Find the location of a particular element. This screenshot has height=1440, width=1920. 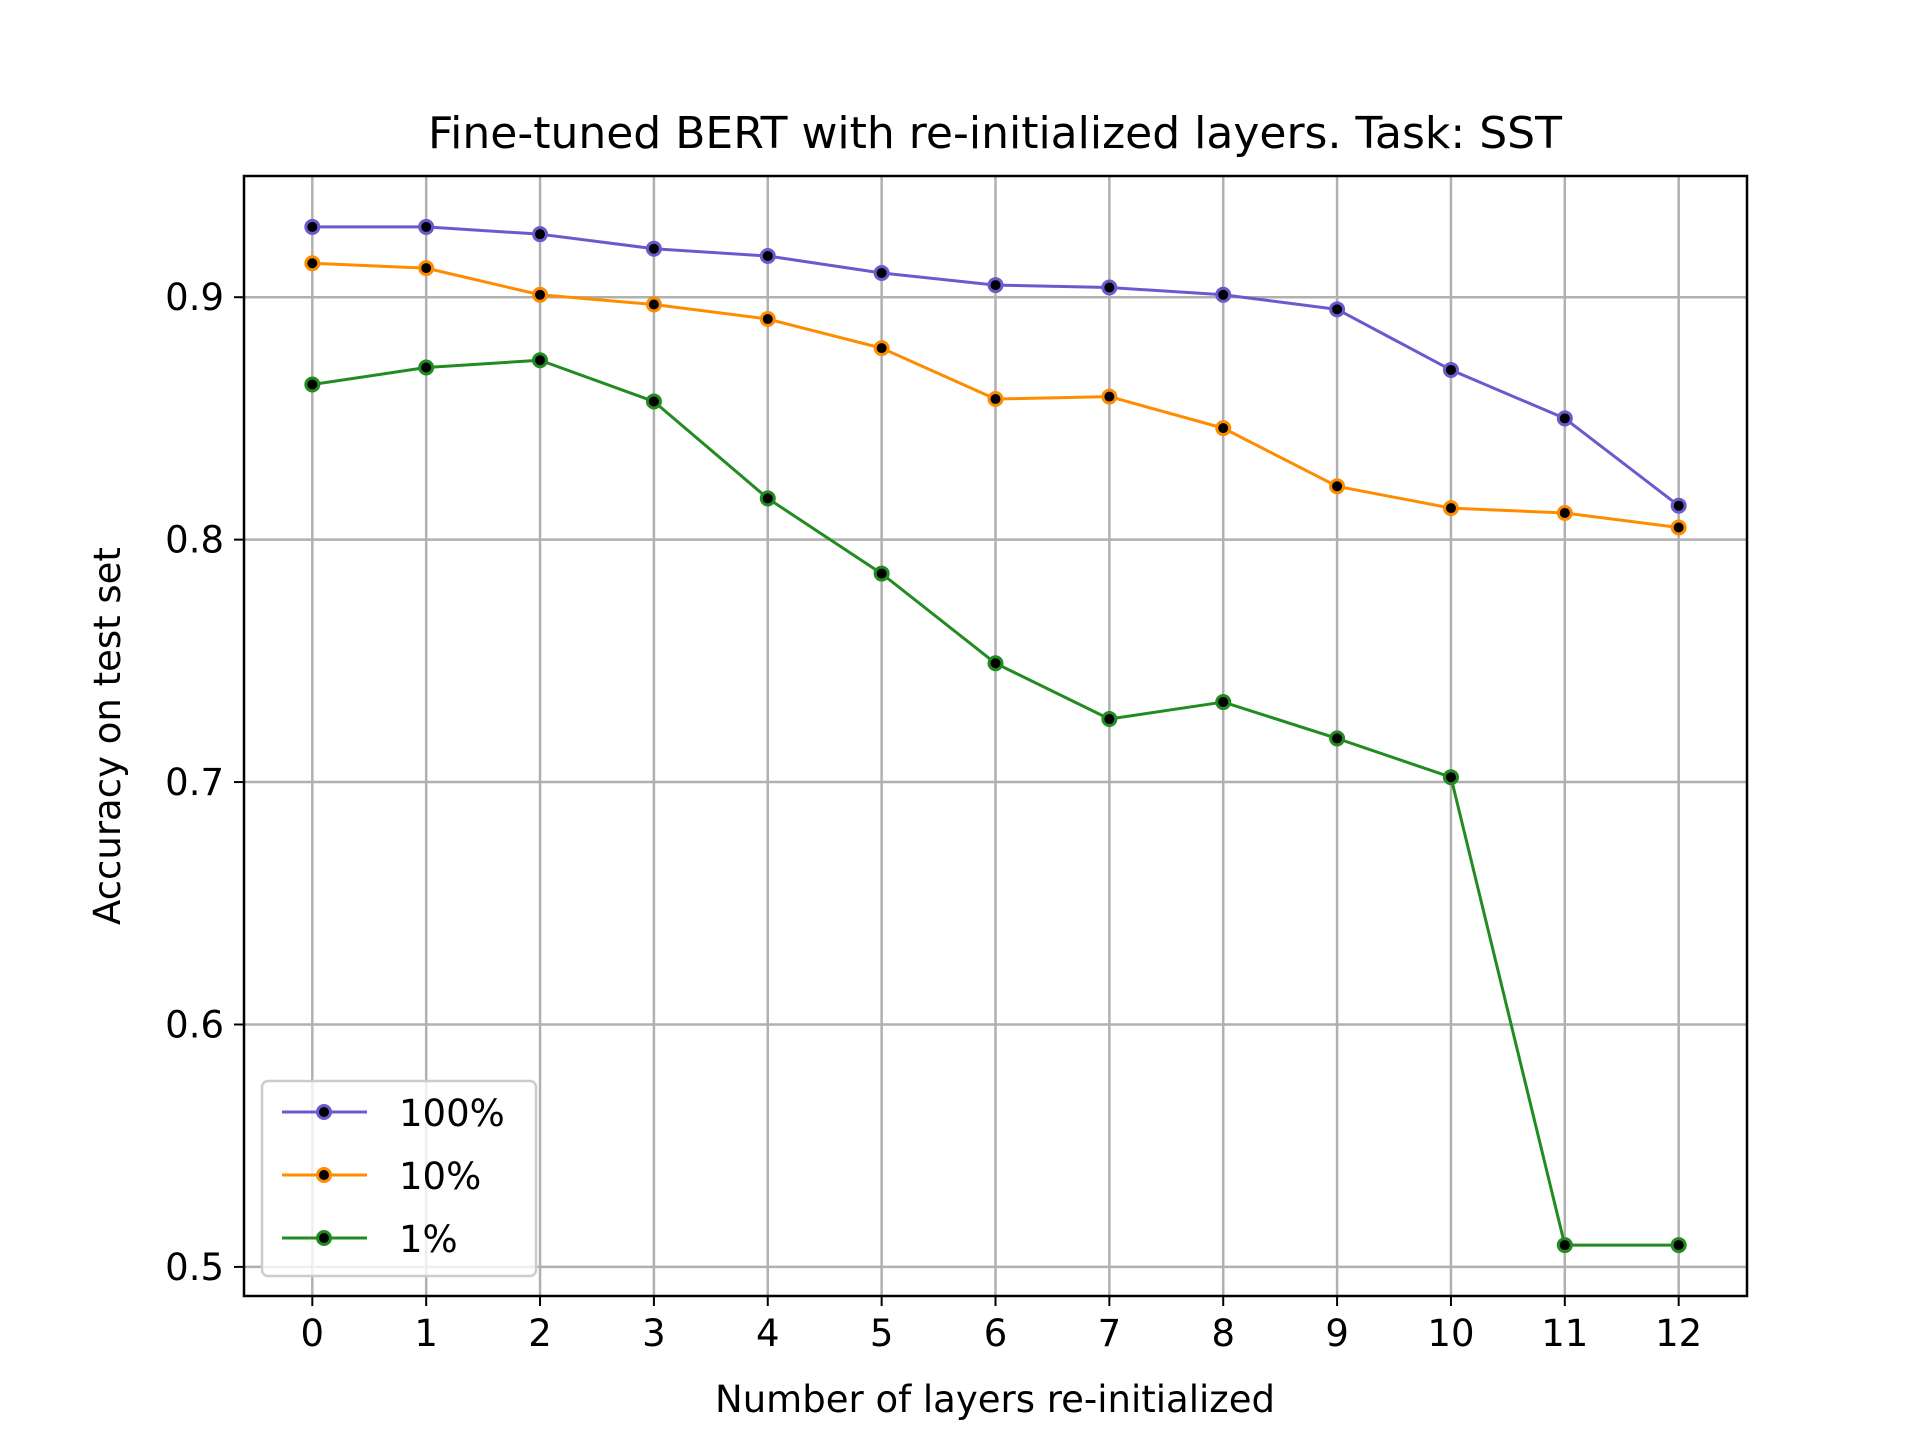

x-tick-label: 6 is located at coordinates (996, 1333).